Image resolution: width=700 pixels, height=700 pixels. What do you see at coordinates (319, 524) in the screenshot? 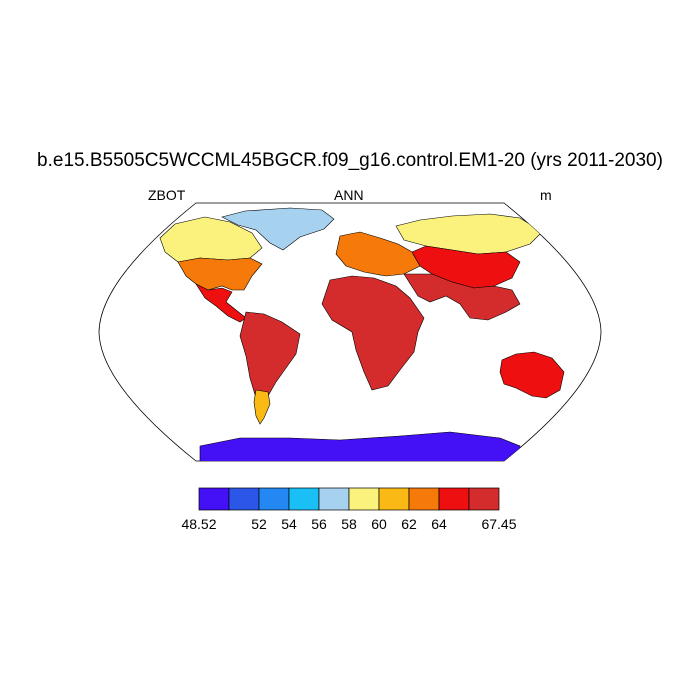
I see `colorbar-tick-label: 56` at bounding box center [319, 524].